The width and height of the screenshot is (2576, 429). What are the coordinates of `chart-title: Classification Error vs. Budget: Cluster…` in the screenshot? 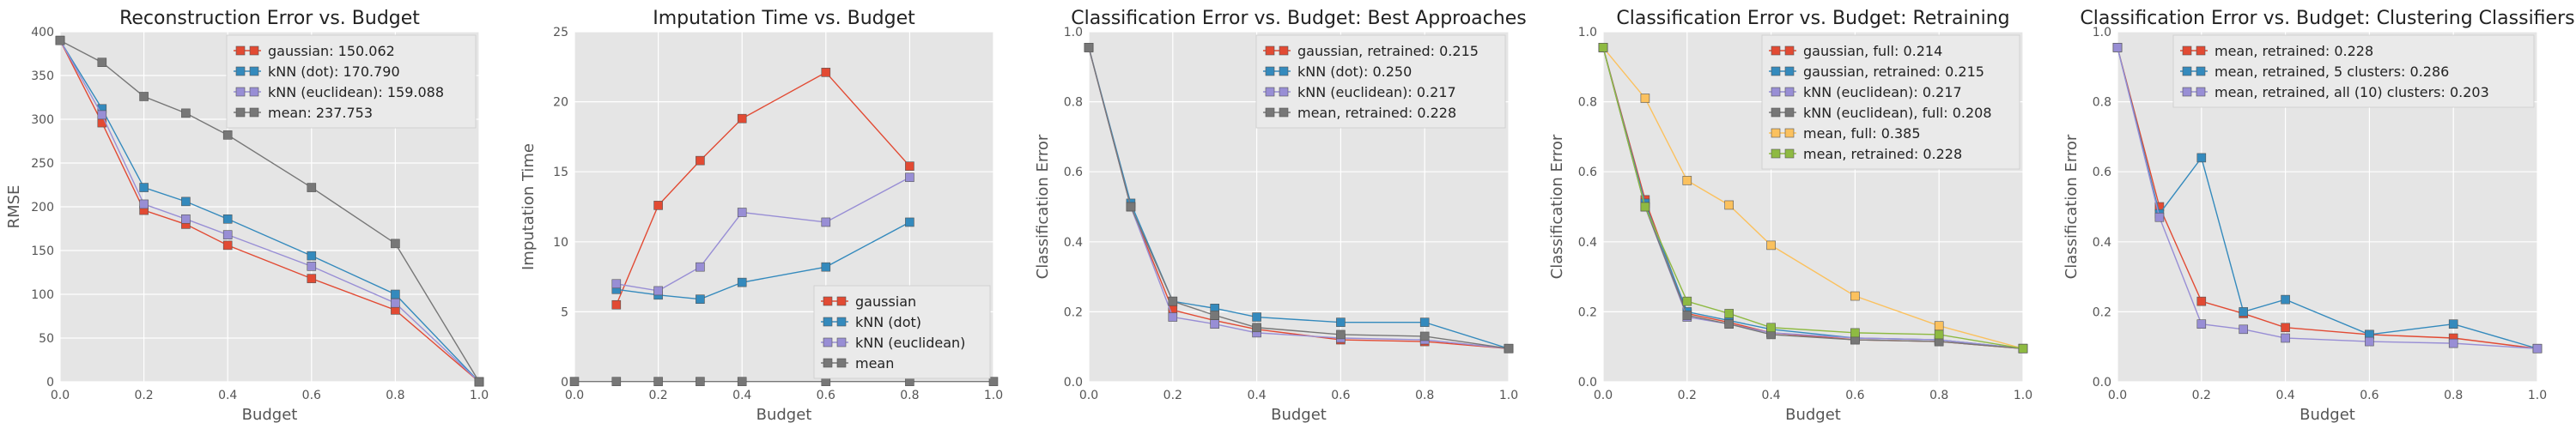 It's located at (2327, 19).